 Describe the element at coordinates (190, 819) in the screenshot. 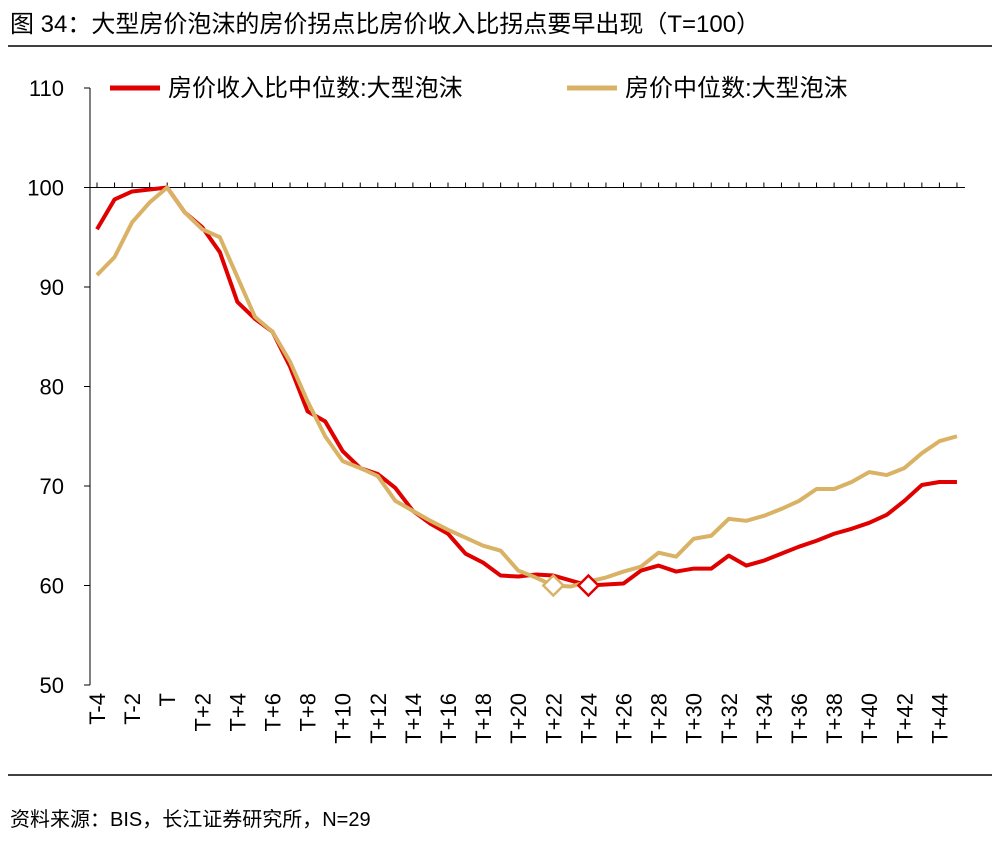

I see `source-note: 资料来源：BIS，长江证券研究所，N=29` at that location.